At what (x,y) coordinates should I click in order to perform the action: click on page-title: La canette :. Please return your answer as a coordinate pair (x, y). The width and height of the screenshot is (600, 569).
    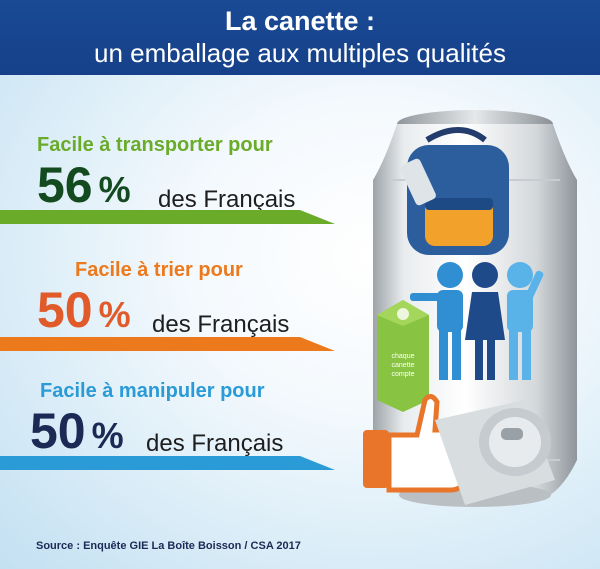
    Looking at the image, I should click on (300, 21).